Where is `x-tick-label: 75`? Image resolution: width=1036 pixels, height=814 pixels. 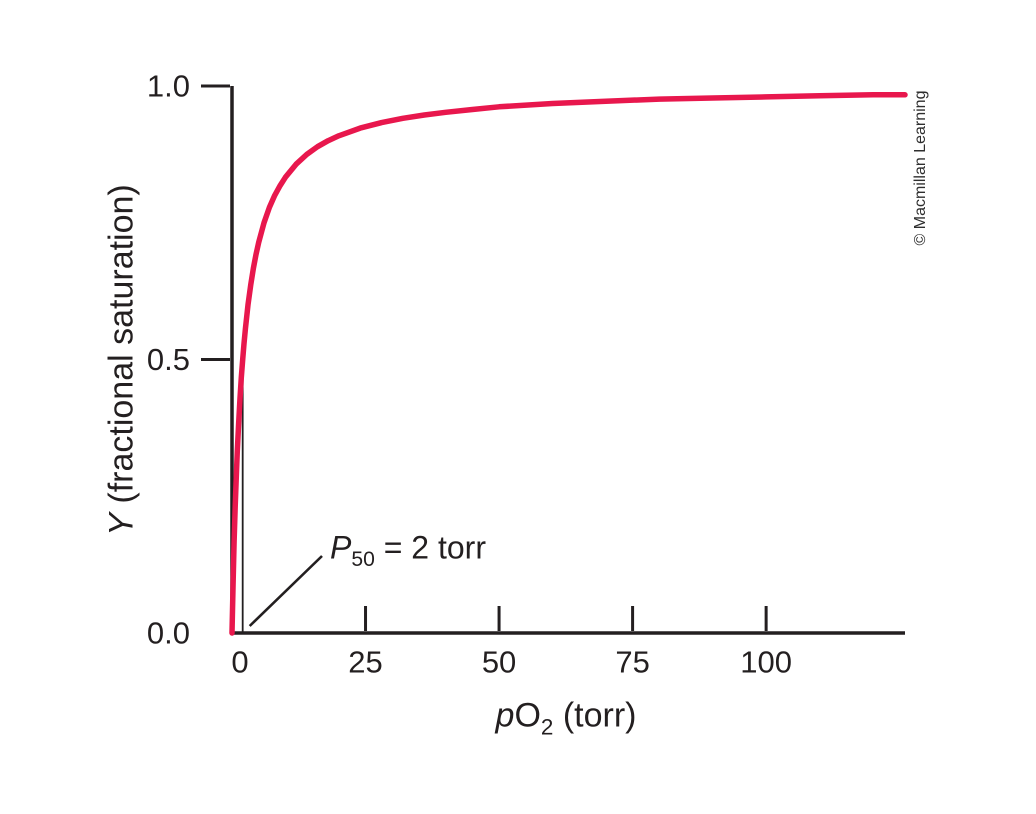 x-tick-label: 75 is located at coordinates (632, 661).